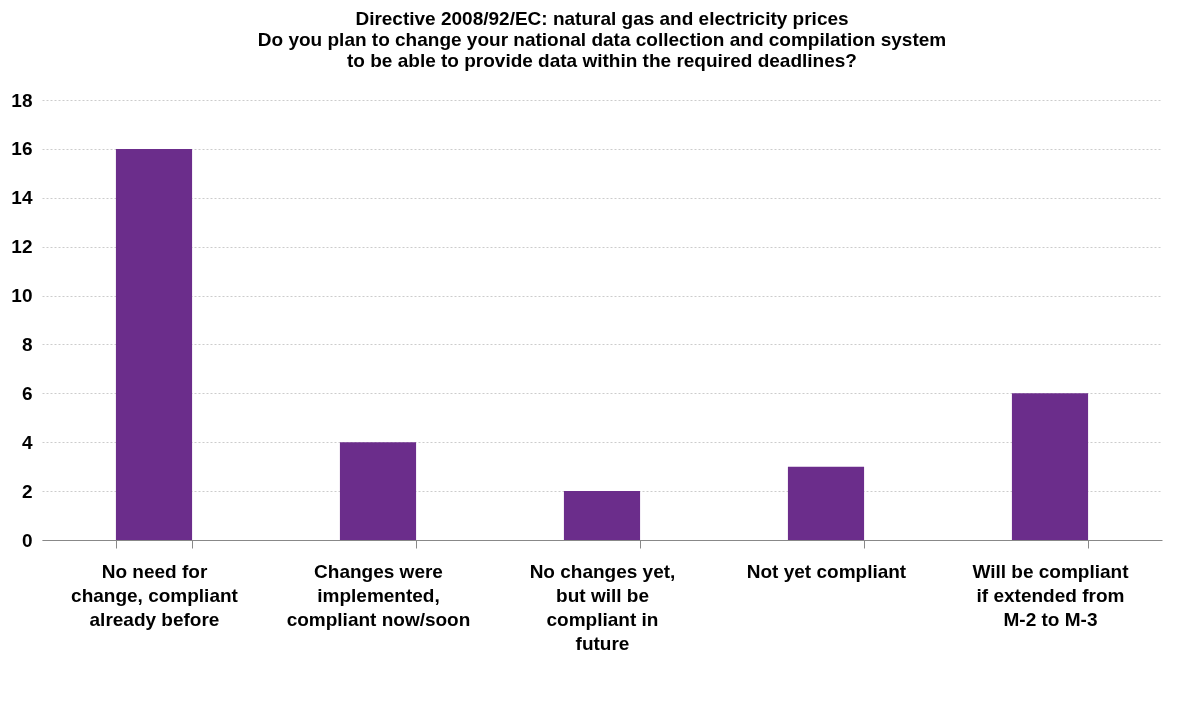 Image resolution: width=1180 pixels, height=704 pixels. What do you see at coordinates (1051, 595) in the screenshot?
I see `x-tick-label: Will be compliant if extended from M-2 to M-3` at bounding box center [1051, 595].